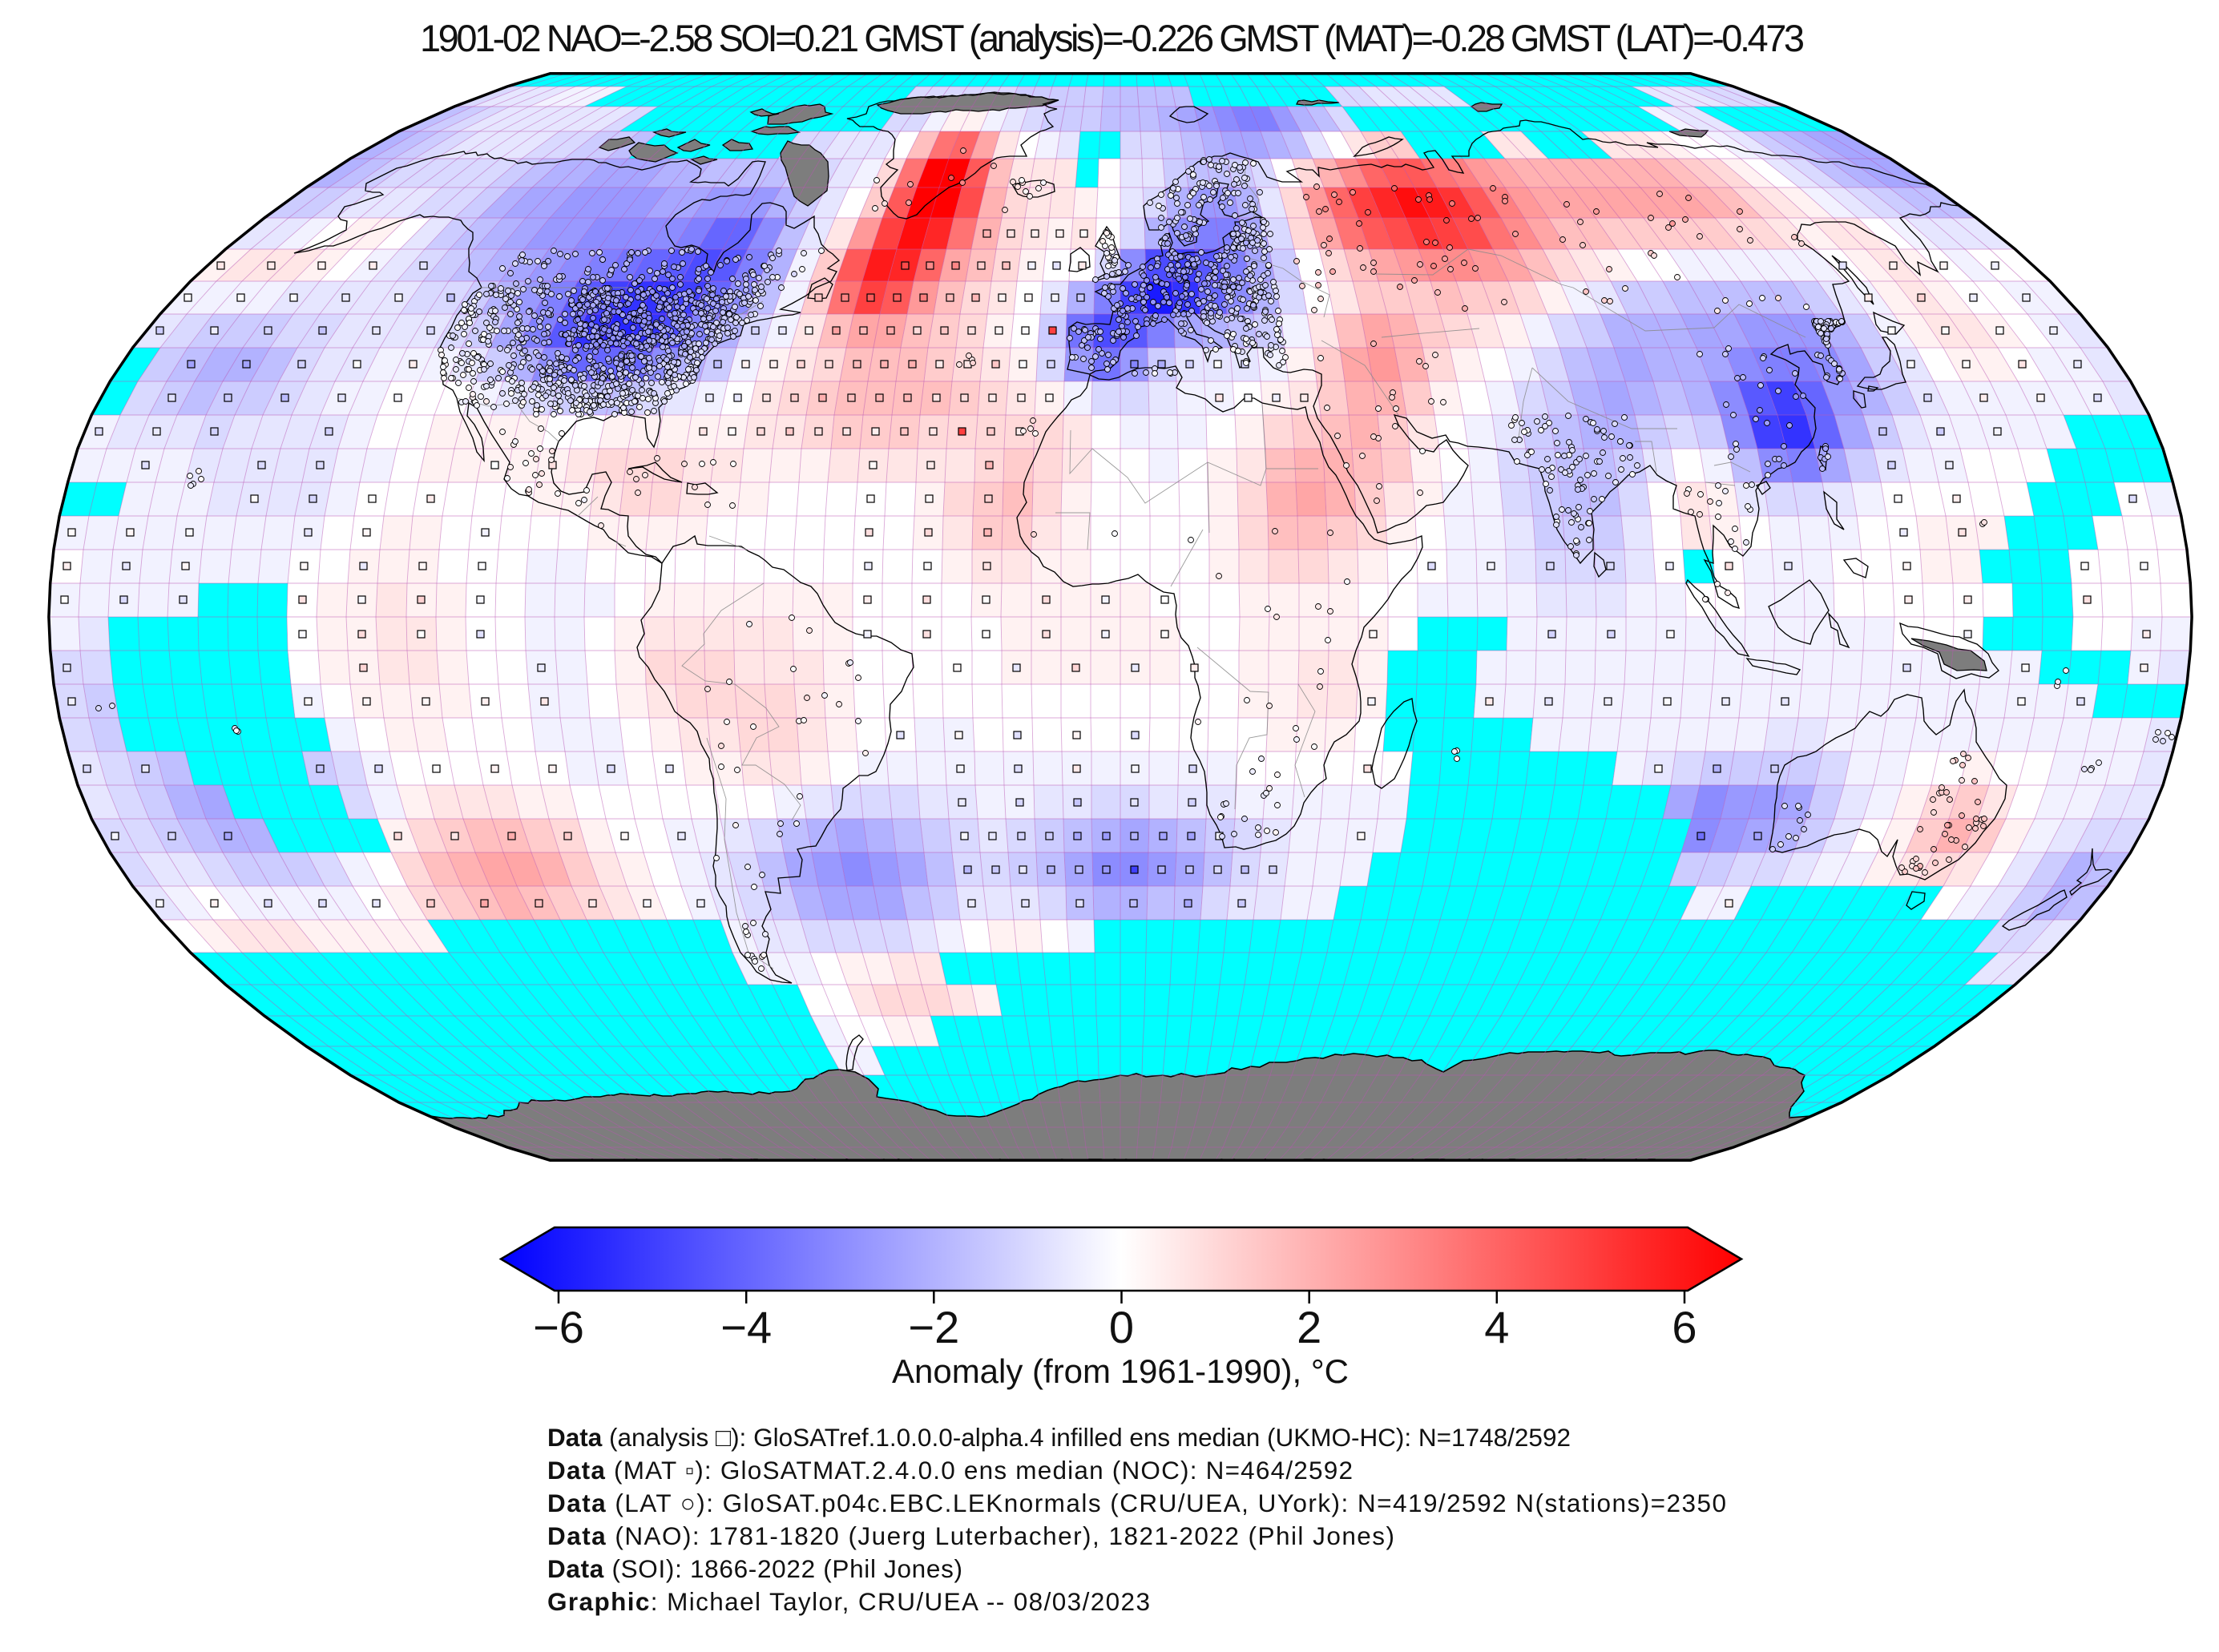  Describe the element at coordinates (934, 1327) in the screenshot. I see `svg-text: −2` at that location.